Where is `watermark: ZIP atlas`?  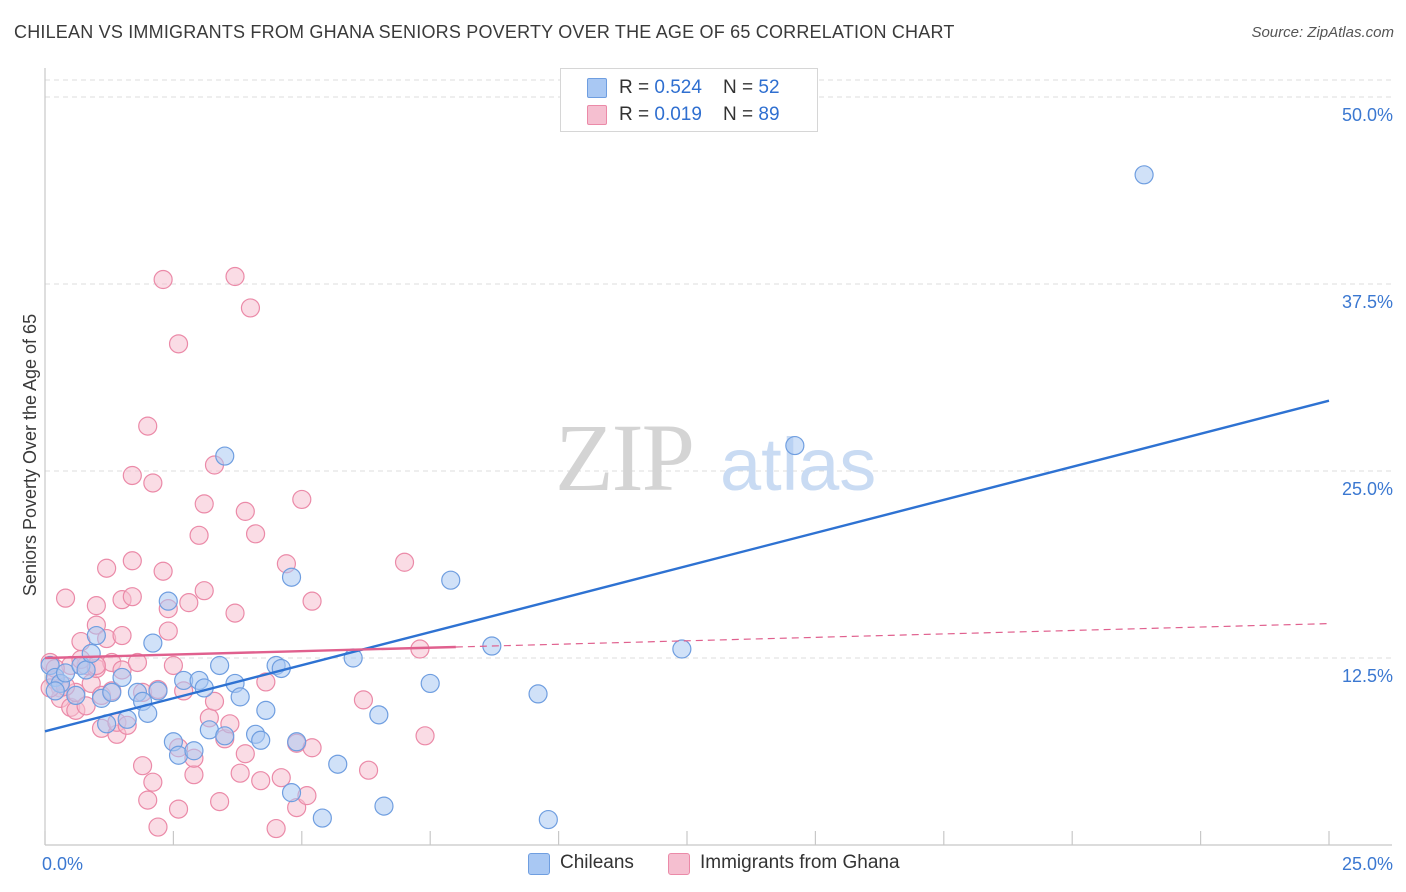
watermark: ZIP atlas is located at coordinates (715, 457).